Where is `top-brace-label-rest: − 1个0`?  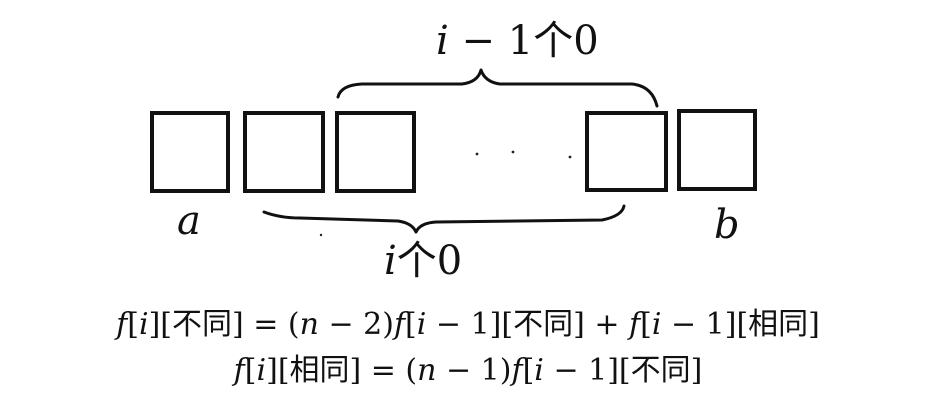 top-brace-label-rest: − 1个0 is located at coordinates (524, 41).